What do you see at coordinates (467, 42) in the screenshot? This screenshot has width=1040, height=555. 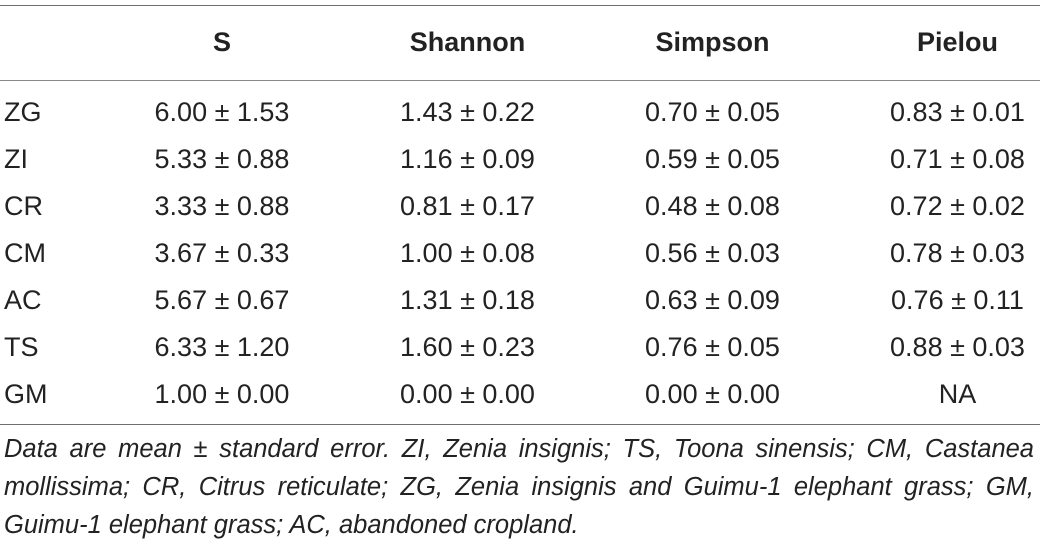 I see `column-header-shannon: Shannon` at bounding box center [467, 42].